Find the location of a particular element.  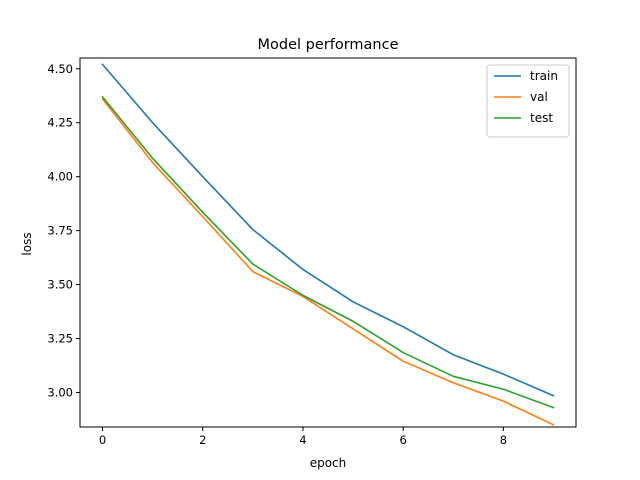

y-tick-label: 4.25 is located at coordinates (60, 123).